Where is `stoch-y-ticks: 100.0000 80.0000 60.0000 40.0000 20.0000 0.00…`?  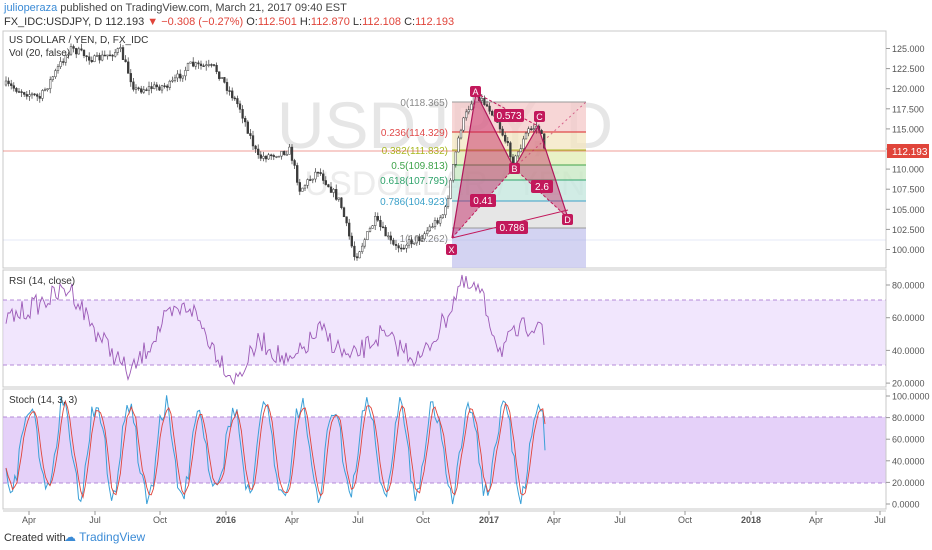
stoch-y-ticks: 100.0000 80.0000 60.0000 40.0000 20.0000 0.00… is located at coordinates (908, 451).